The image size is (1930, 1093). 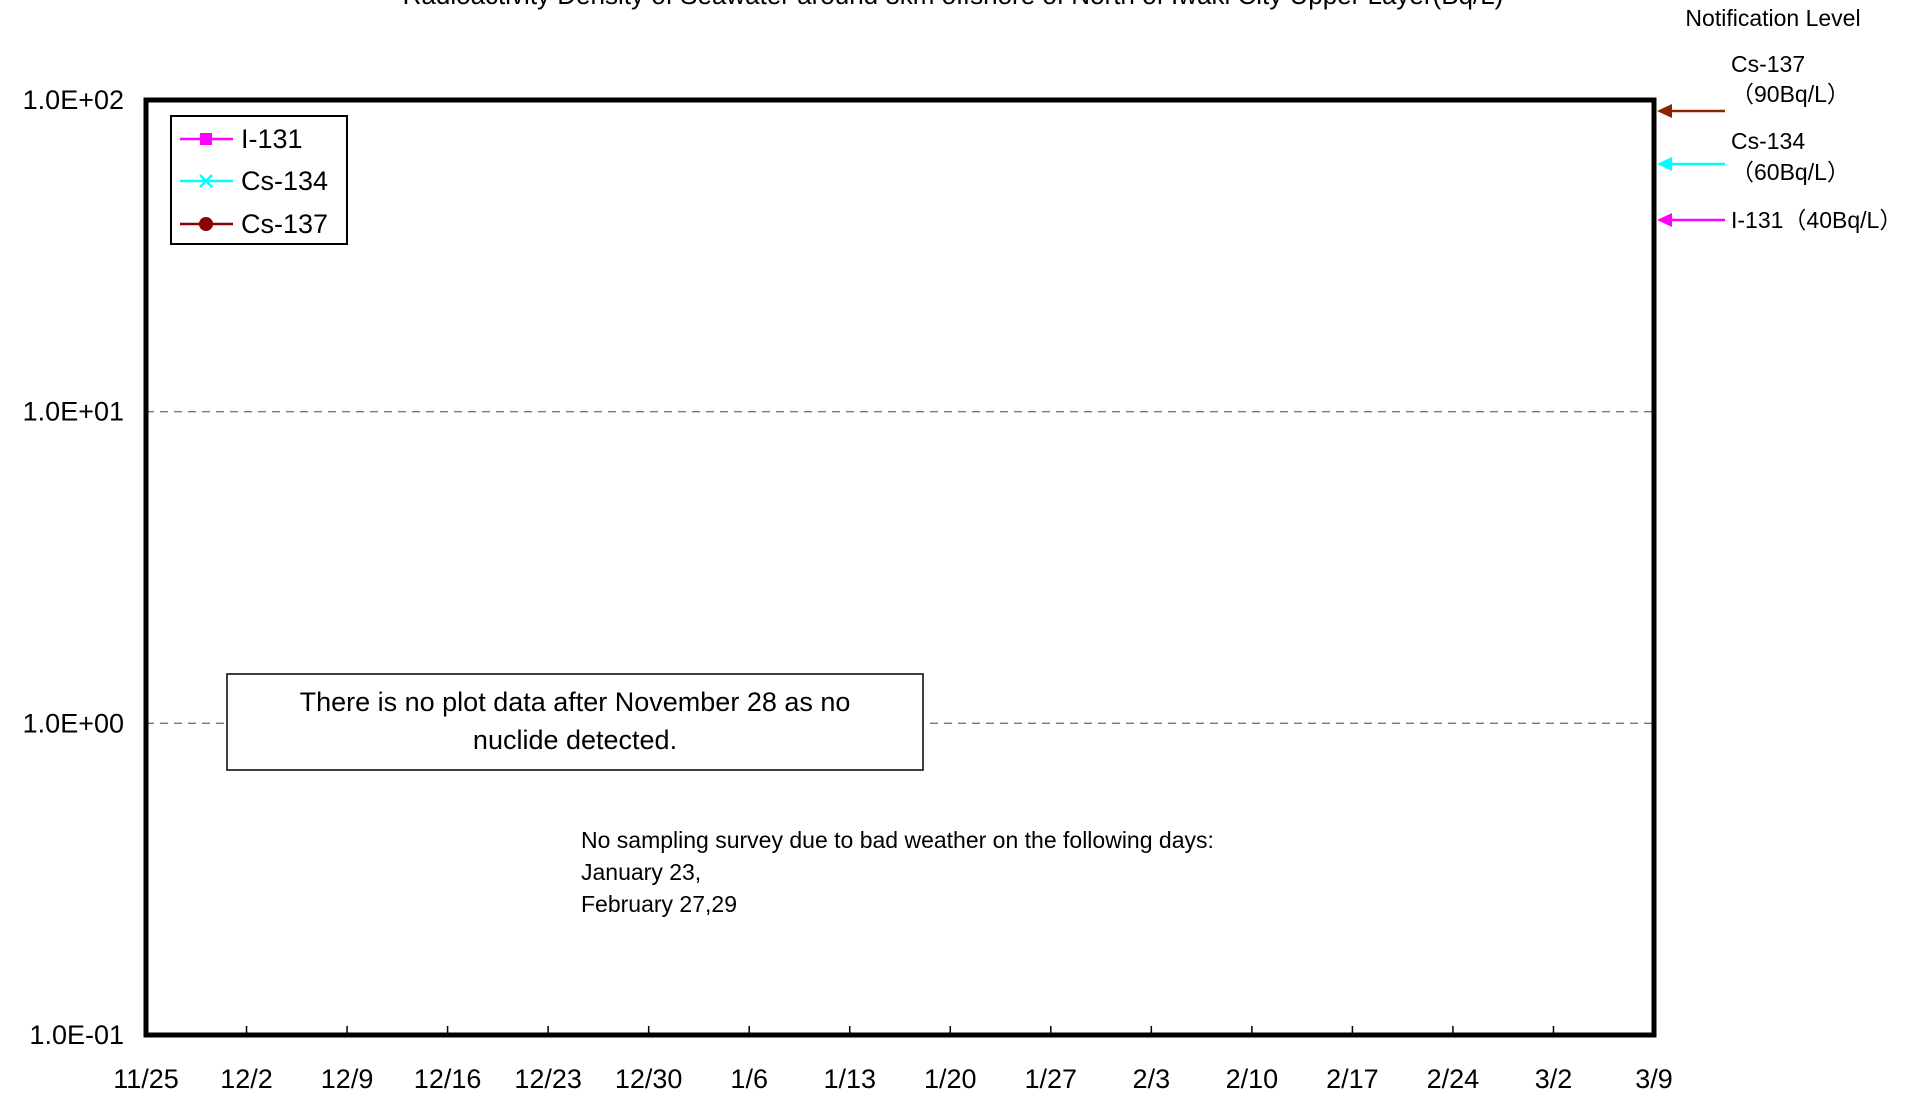 I want to click on y-tick-label: 1.0E+02, so click(x=73, y=100).